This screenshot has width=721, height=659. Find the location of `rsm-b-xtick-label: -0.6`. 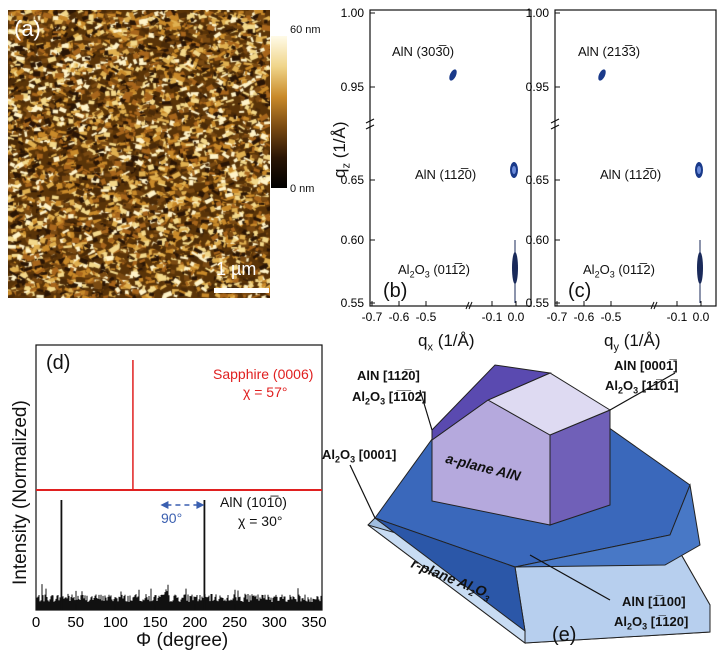

rsm-b-xtick-label: -0.6 is located at coordinates (399, 317).